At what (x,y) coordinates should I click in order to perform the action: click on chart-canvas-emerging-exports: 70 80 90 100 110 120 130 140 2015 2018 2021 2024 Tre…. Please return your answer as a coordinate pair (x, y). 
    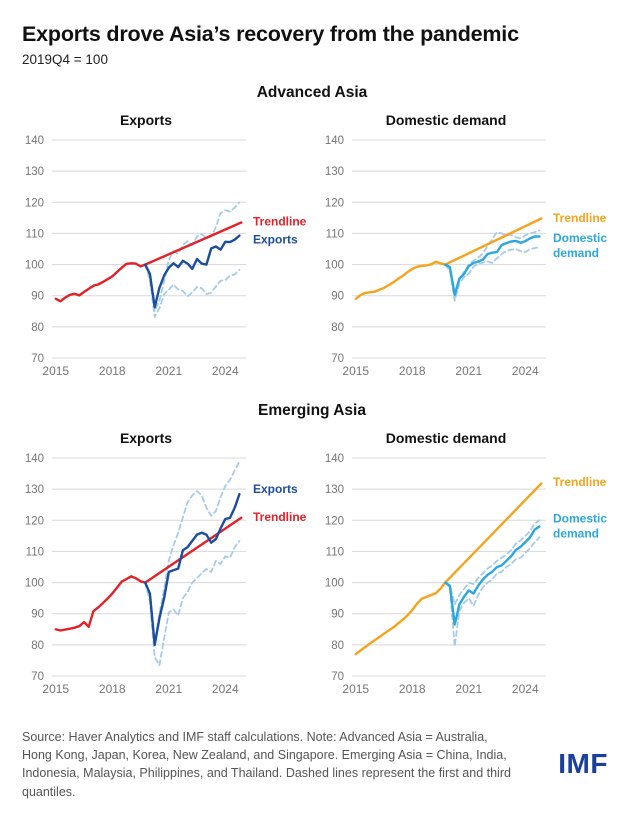
    Looking at the image, I should click on (166, 574).